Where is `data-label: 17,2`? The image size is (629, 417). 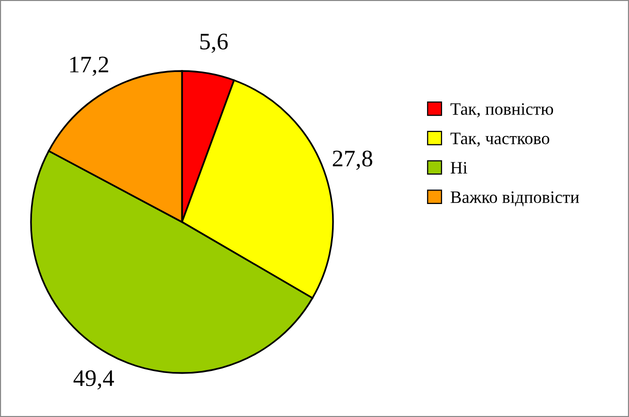 data-label: 17,2 is located at coordinates (89, 66).